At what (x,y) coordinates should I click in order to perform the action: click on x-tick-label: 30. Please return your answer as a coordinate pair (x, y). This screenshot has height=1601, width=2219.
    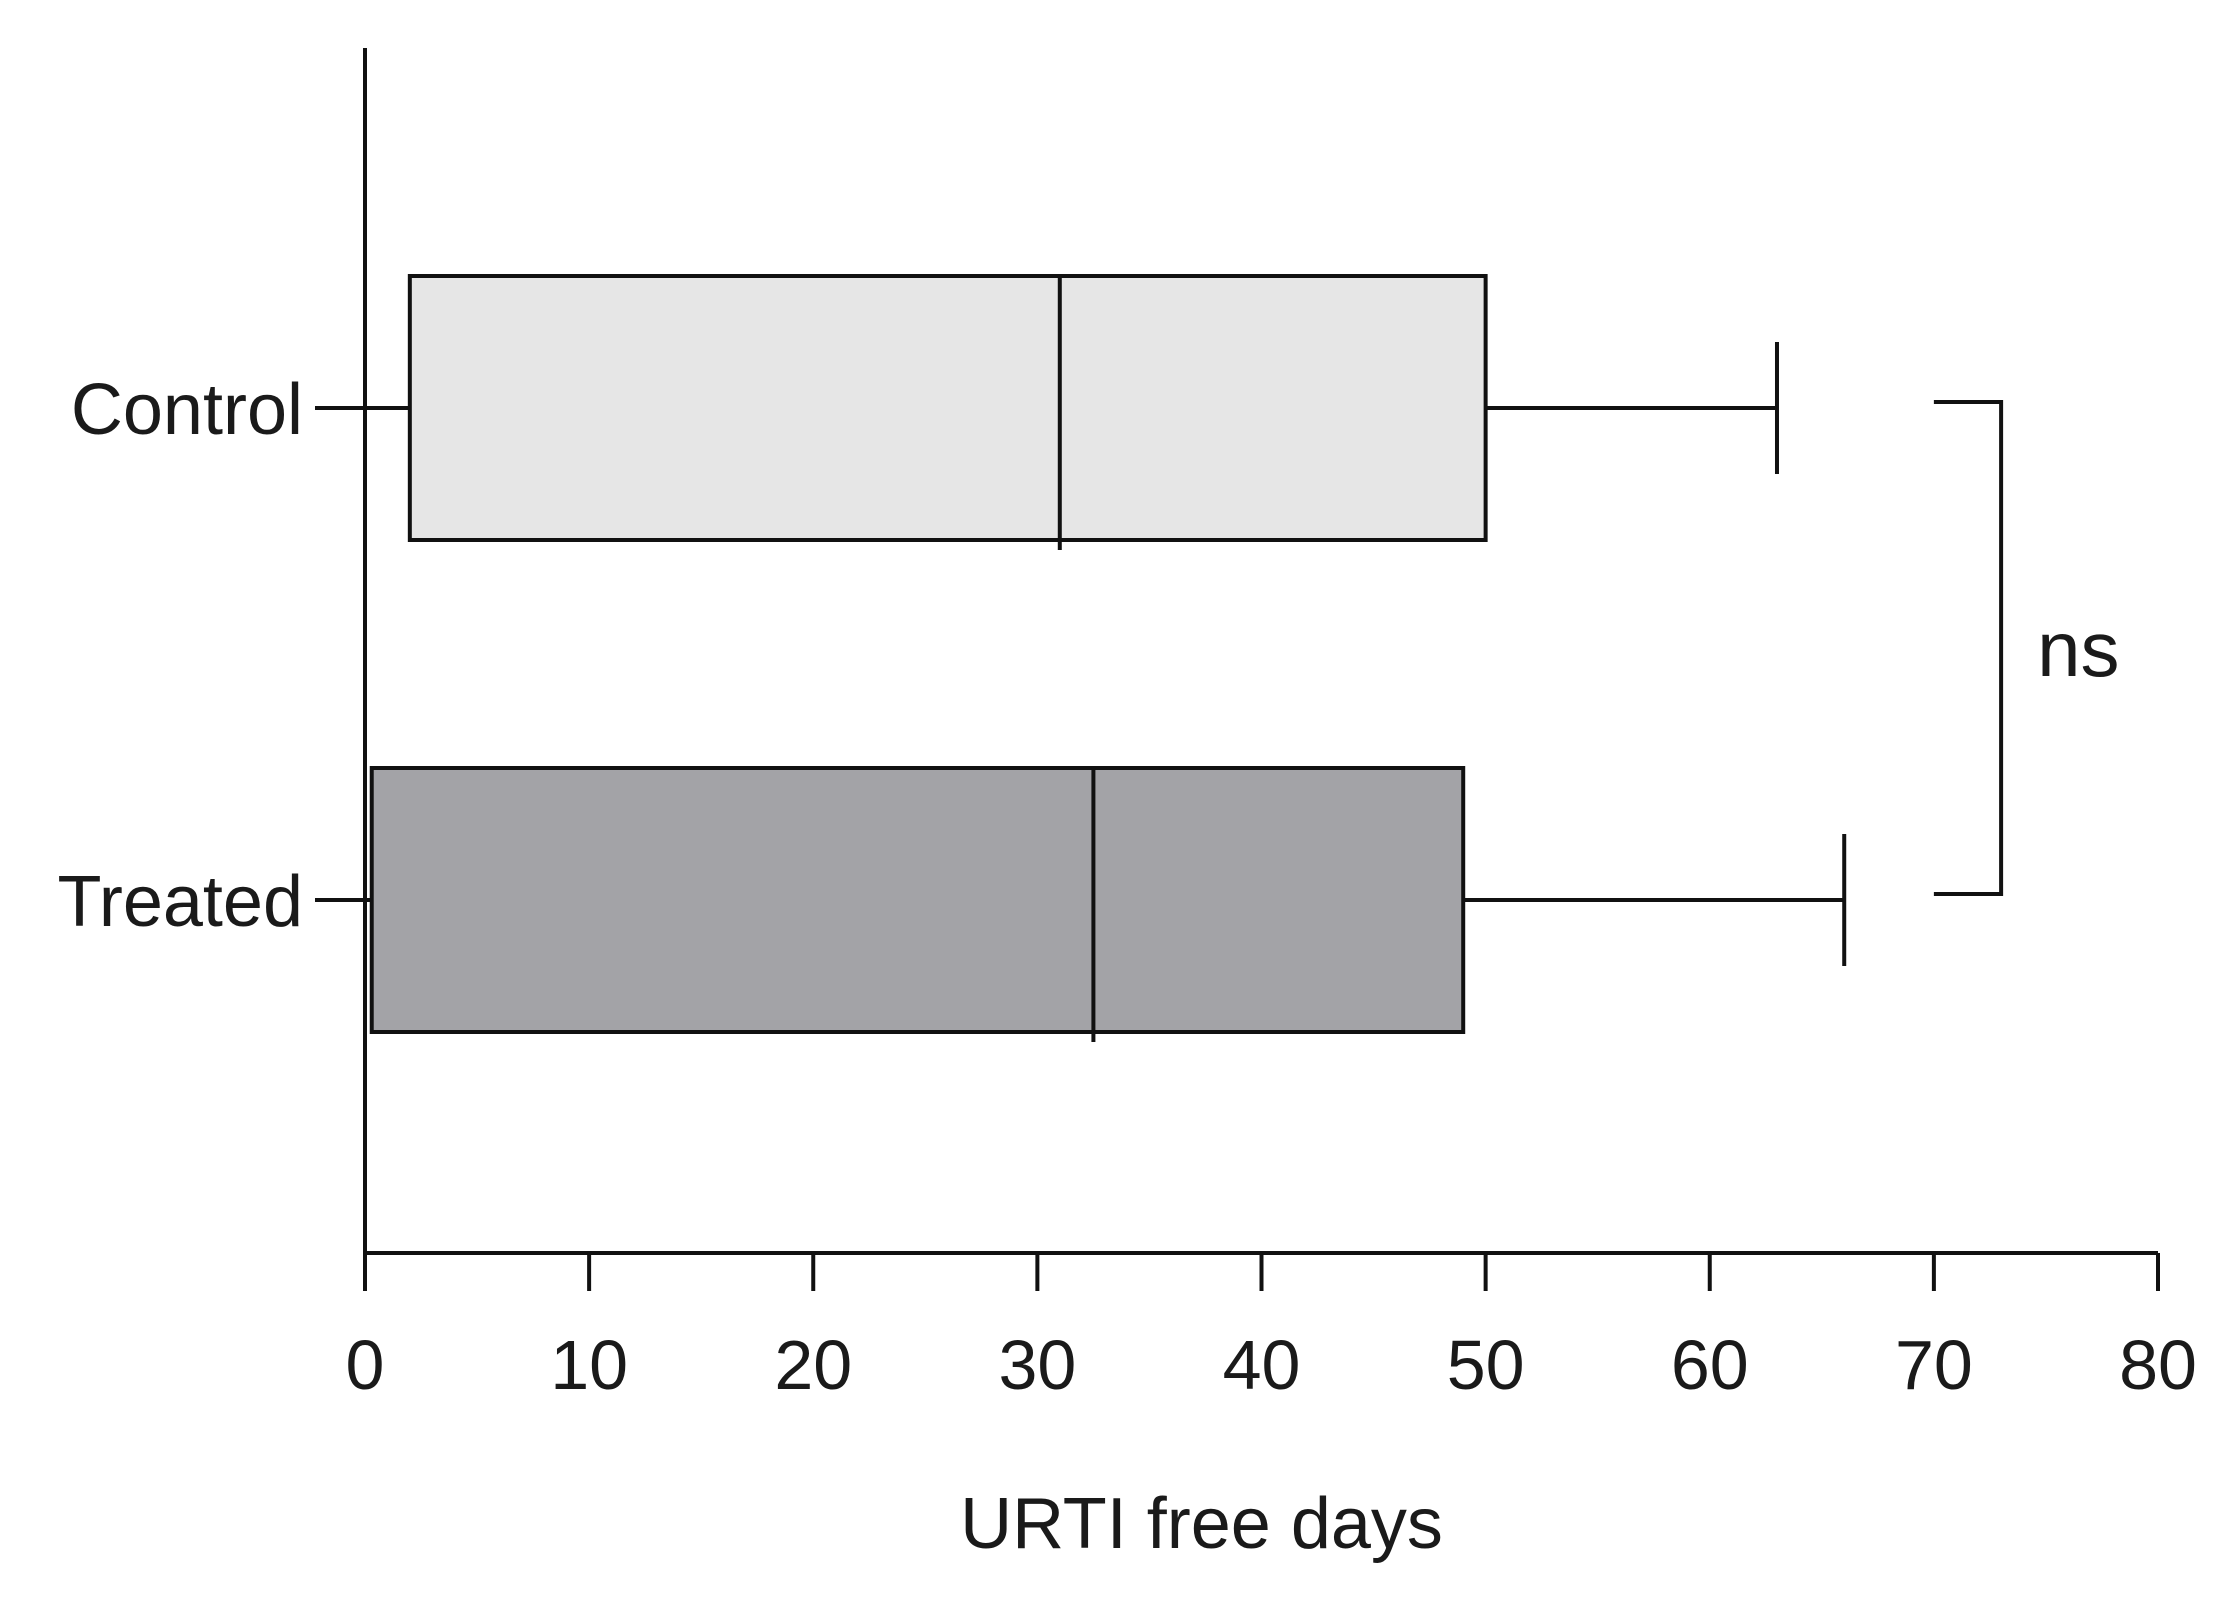
    Looking at the image, I should click on (1037, 1365).